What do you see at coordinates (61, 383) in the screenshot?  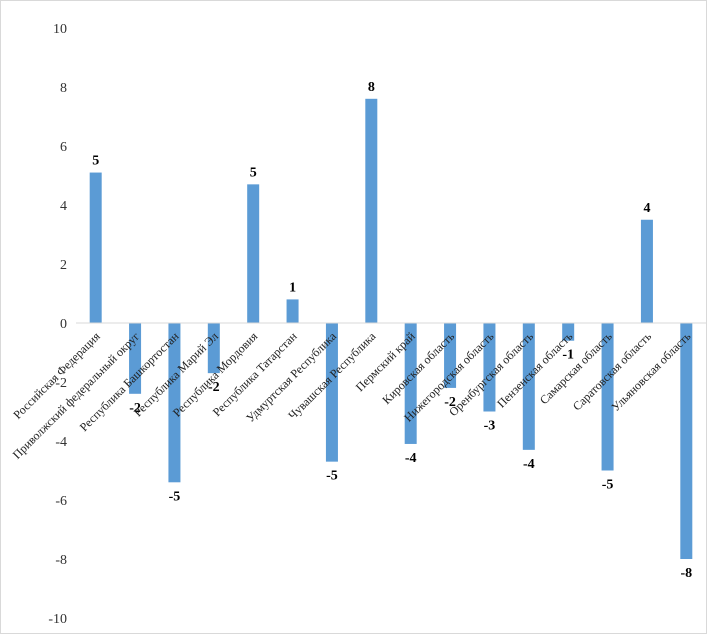 I see `y-tick-label: -2` at bounding box center [61, 383].